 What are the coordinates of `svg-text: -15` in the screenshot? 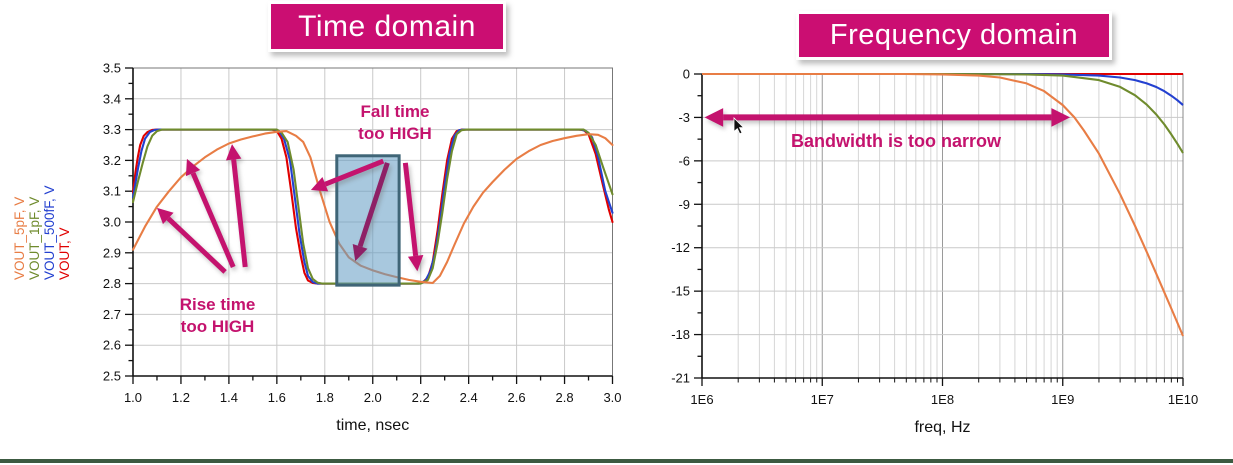 It's located at (680, 291).